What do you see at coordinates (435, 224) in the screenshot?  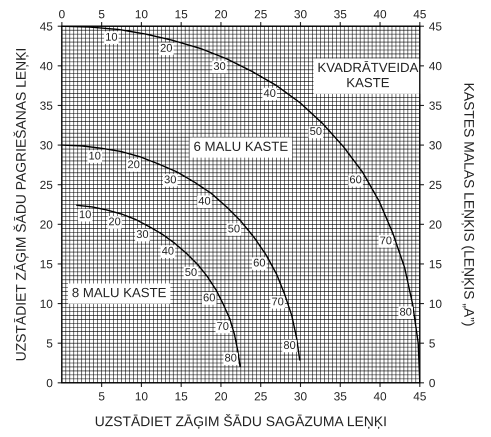 I see `y2-tick-label: 20` at bounding box center [435, 224].